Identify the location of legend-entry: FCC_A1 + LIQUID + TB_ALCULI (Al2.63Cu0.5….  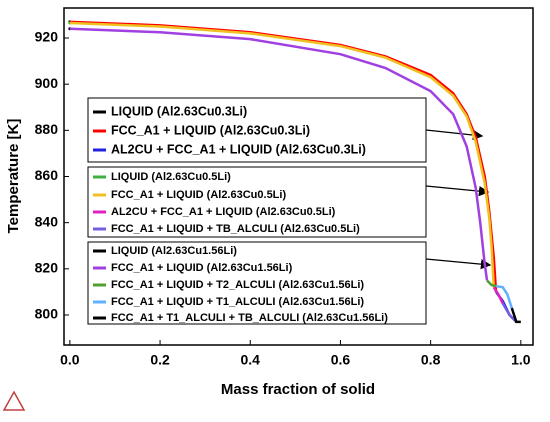
(226, 229).